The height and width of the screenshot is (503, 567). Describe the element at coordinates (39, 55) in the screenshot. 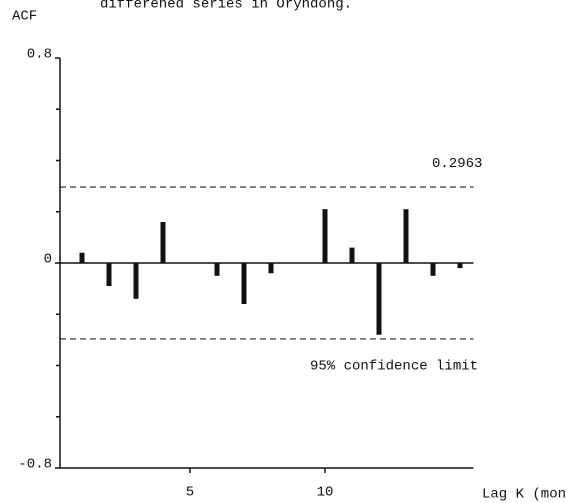

I see `y-tick-label: 0.8` at that location.